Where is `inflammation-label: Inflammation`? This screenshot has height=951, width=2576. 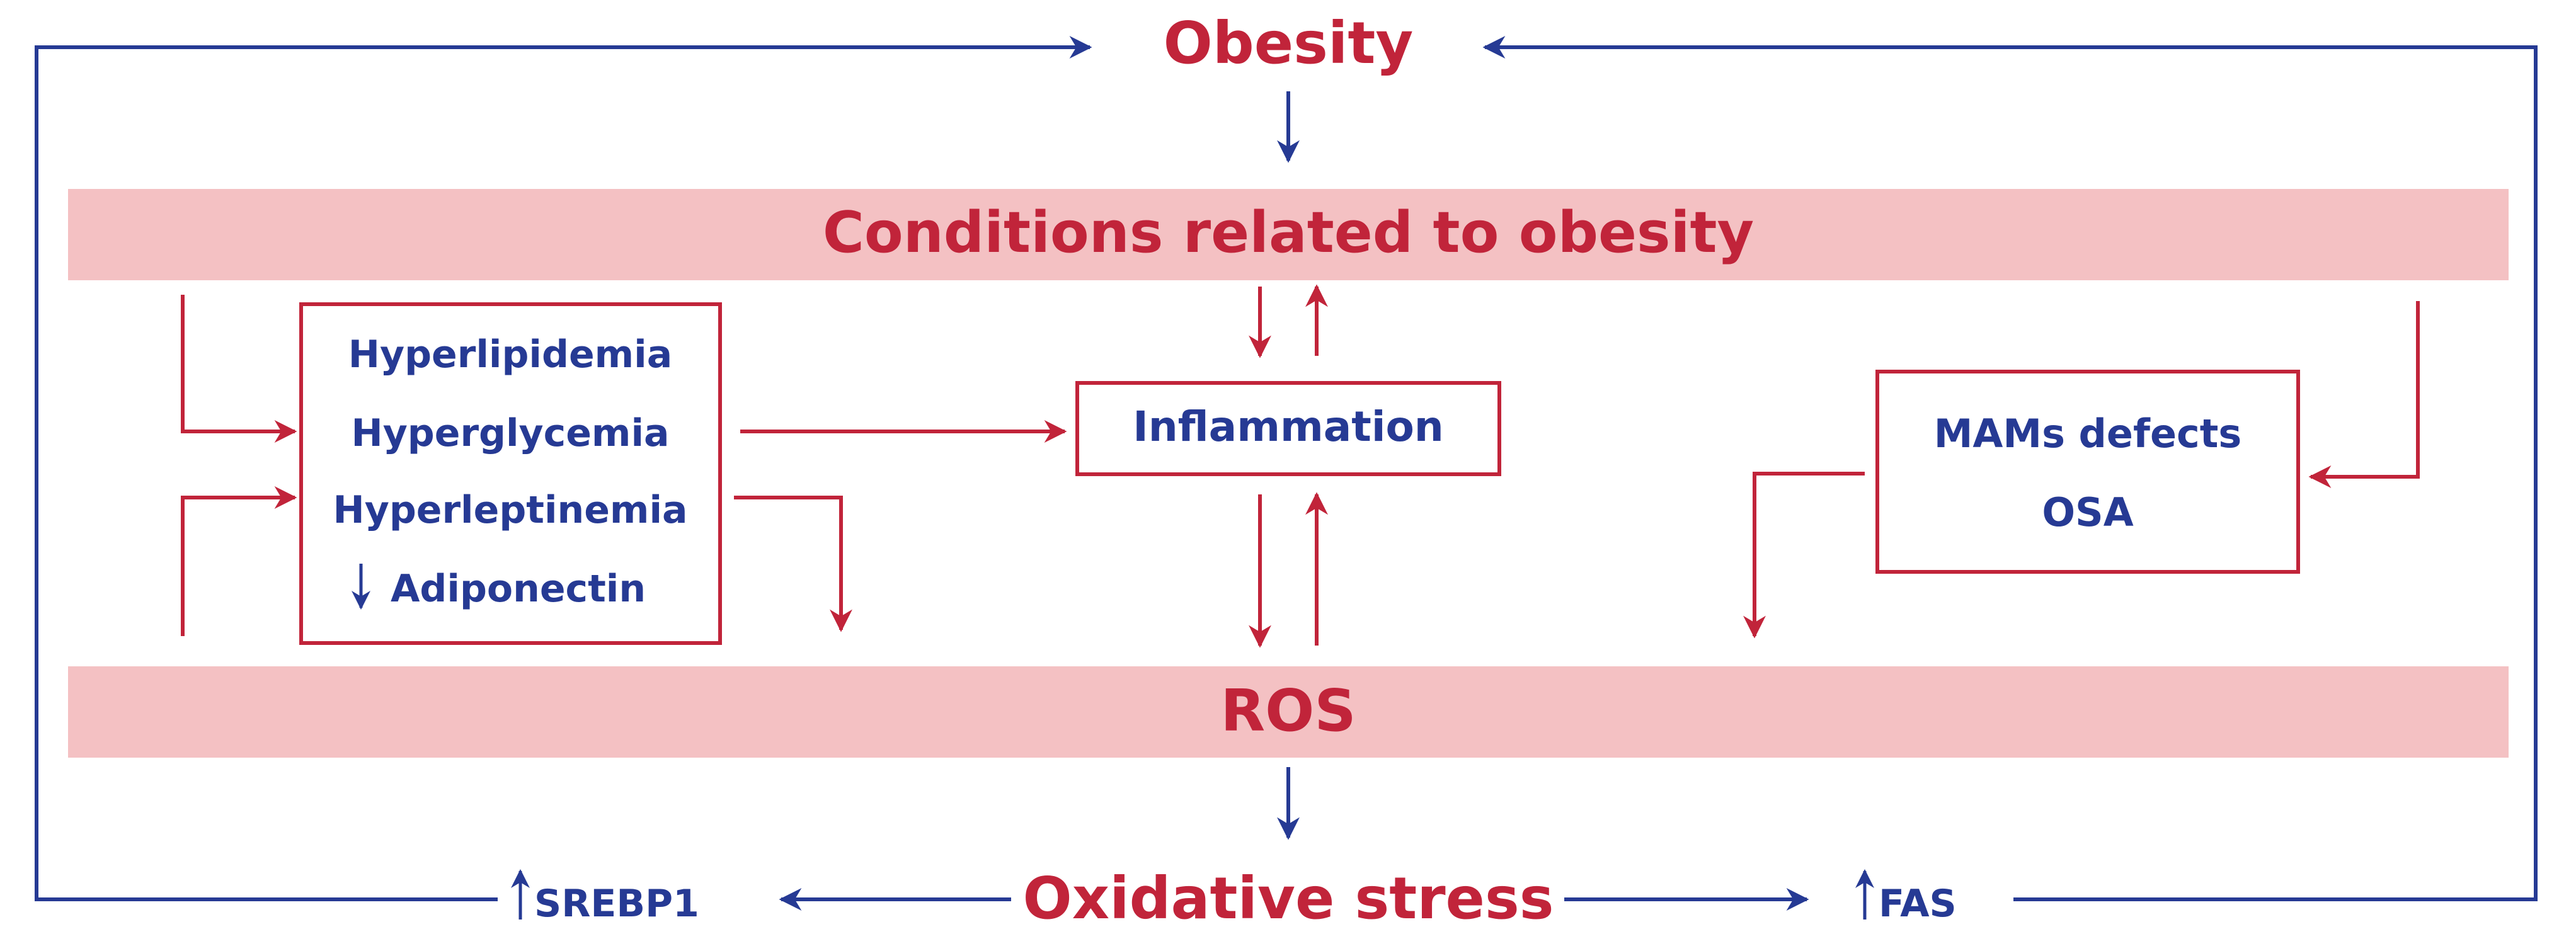 inflammation-label: Inflammation is located at coordinates (1289, 426).